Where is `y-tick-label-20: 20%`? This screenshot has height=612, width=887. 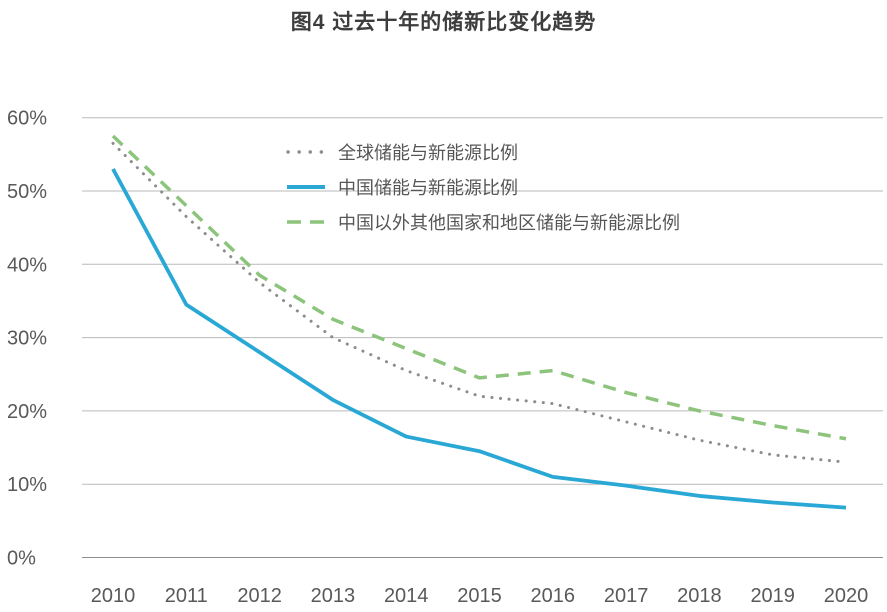
y-tick-label-20: 20% is located at coordinates (27, 412).